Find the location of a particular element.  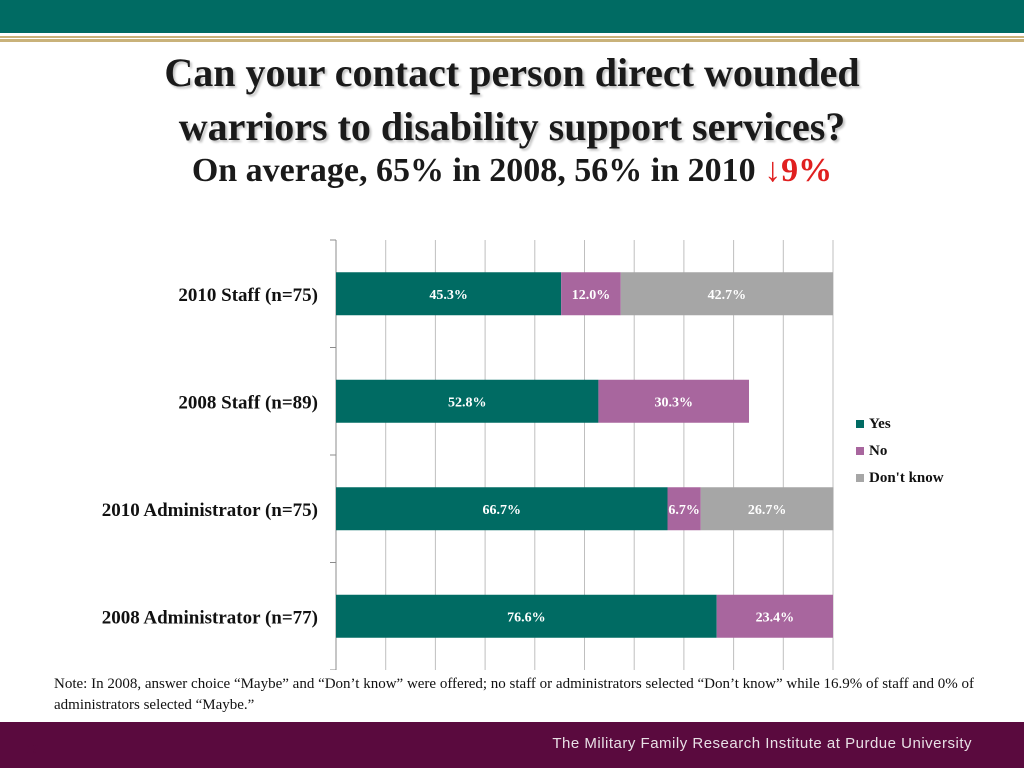

data-label: 26.7% is located at coordinates (767, 510).